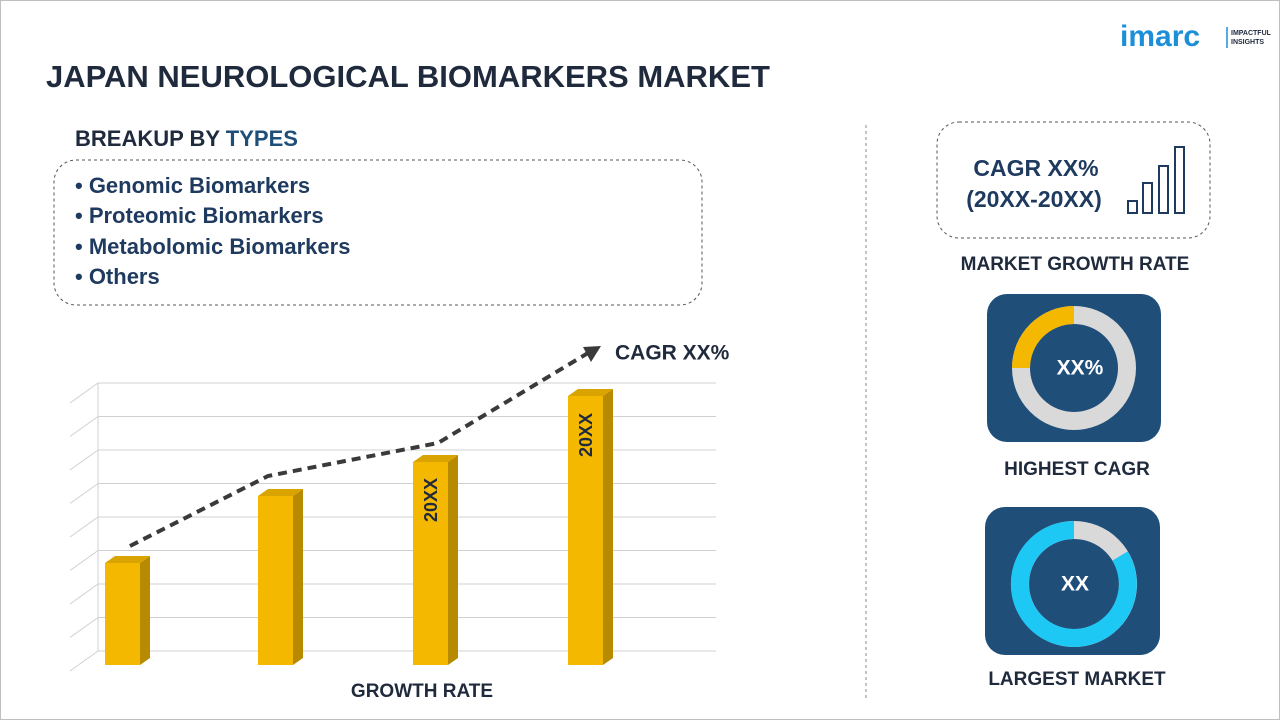  What do you see at coordinates (1156, 180) in the screenshot?
I see `growth-icon` at bounding box center [1156, 180].